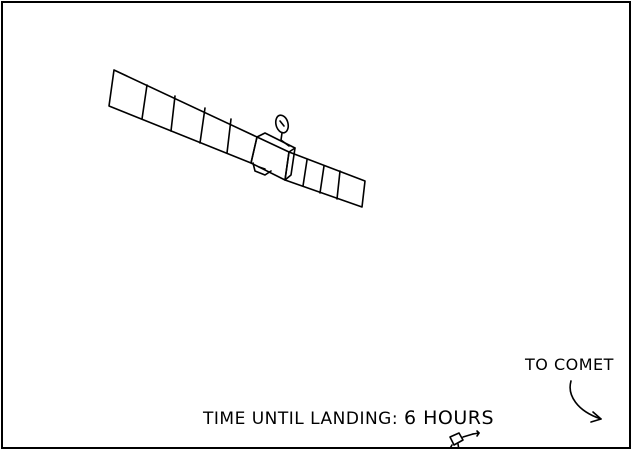 This screenshot has height=452, width=634. Describe the element at coordinates (585, 401) in the screenshot. I see `direction-arrow` at that location.